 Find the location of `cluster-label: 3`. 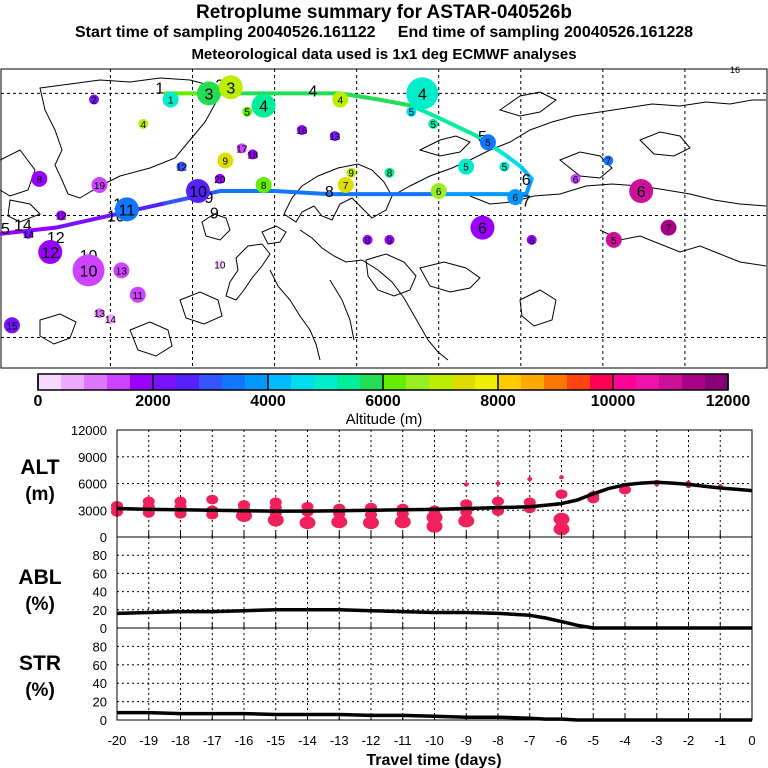

cluster-label: 3 is located at coordinates (208, 94).